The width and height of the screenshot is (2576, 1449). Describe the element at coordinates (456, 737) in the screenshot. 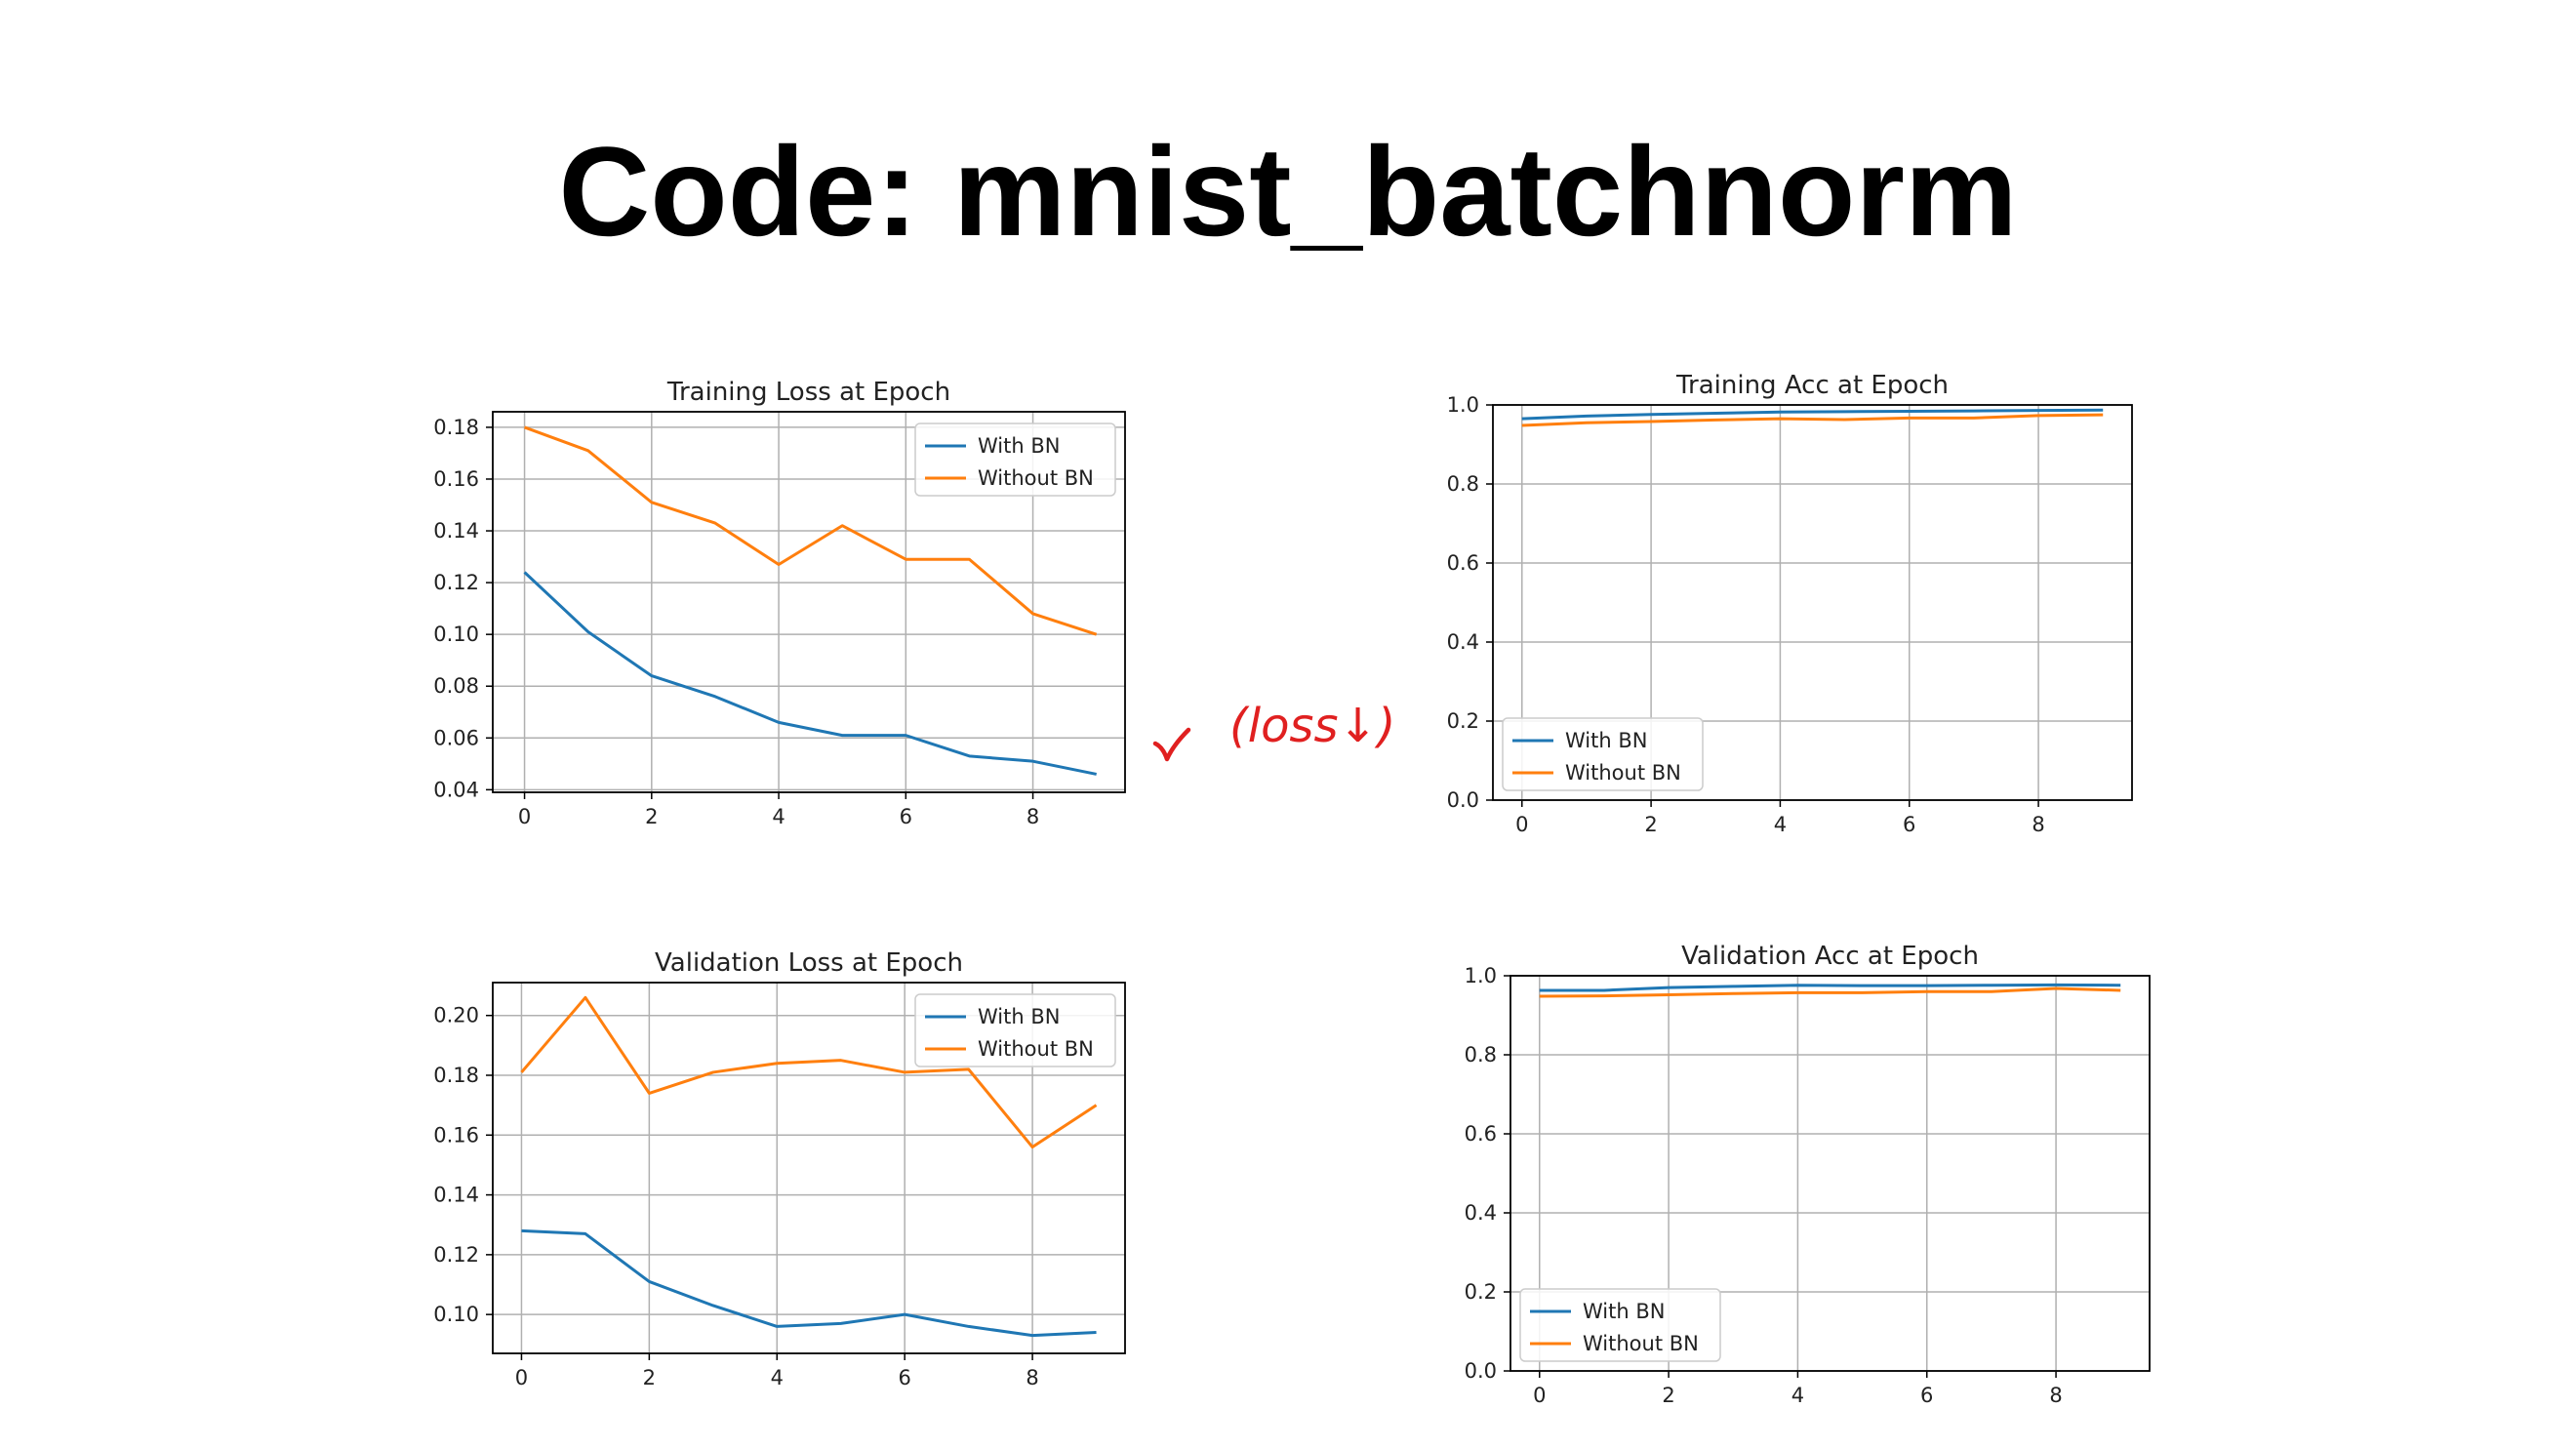

I see `y-tick-label: 0.06` at that location.